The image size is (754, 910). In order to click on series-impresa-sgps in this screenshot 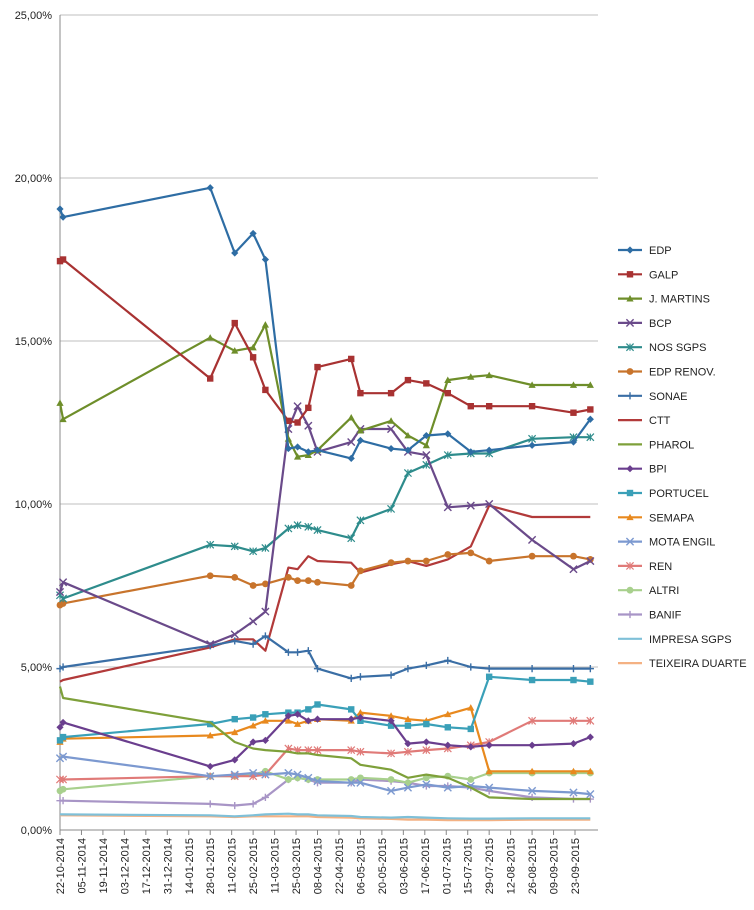, I will do `click(325, 816)`.